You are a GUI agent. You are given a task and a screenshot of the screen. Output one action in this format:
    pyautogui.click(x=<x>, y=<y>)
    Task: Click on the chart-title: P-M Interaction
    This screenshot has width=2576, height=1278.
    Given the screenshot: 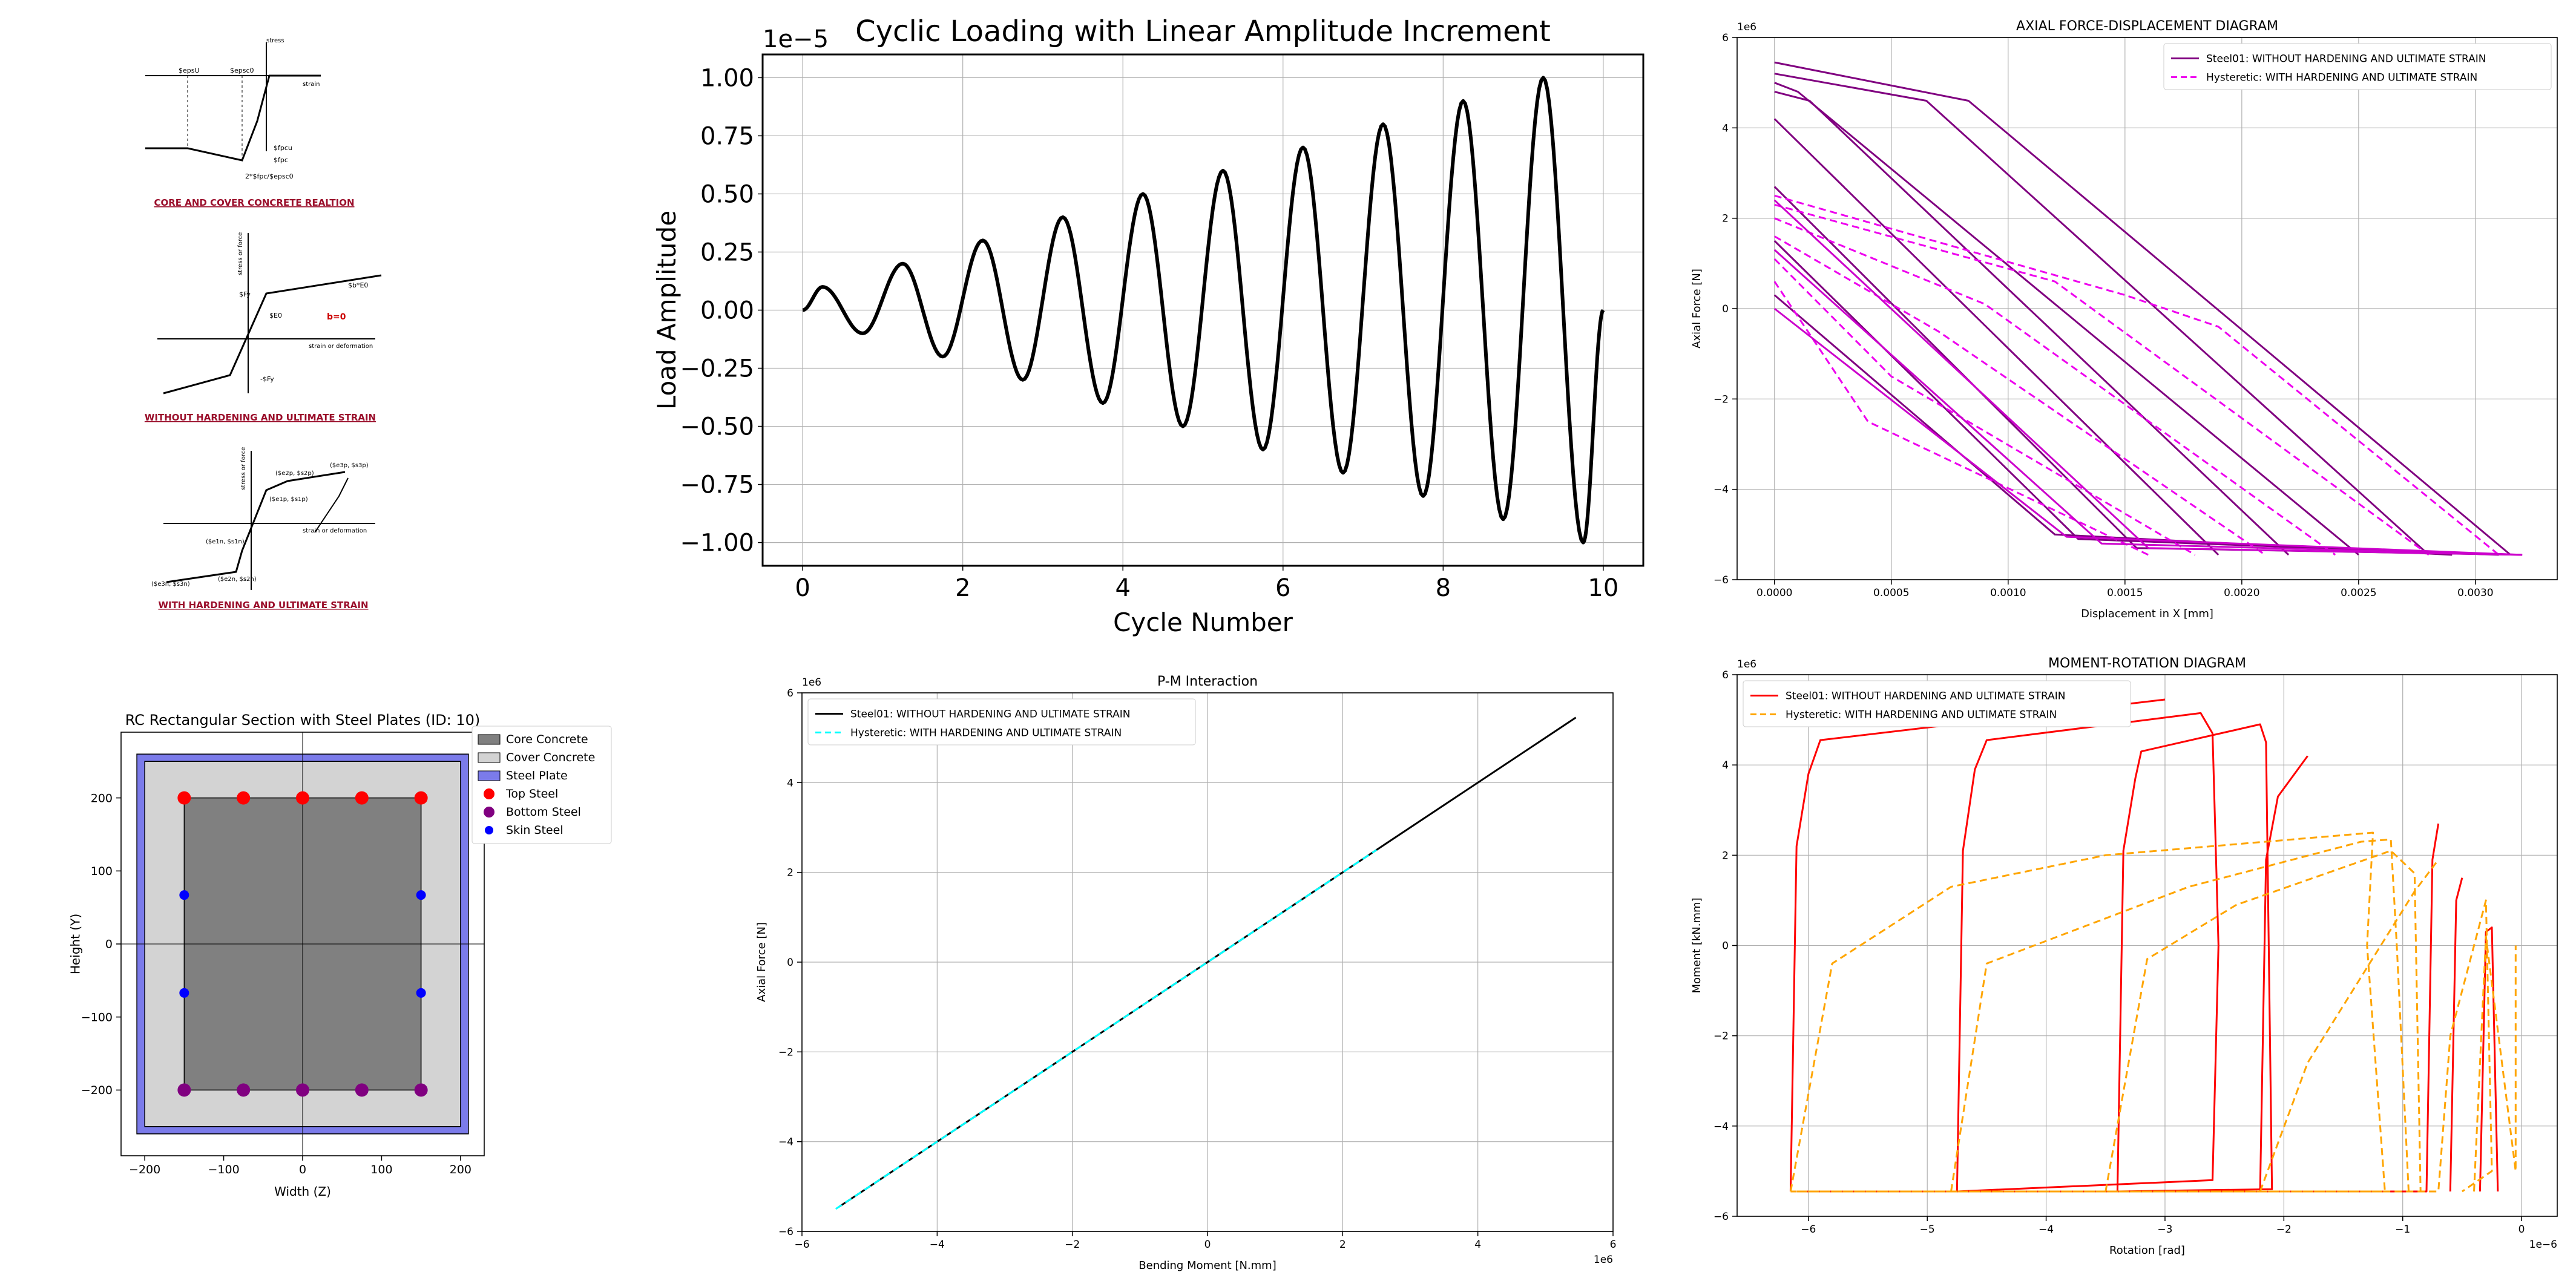 What is the action you would take?
    pyautogui.click(x=1207, y=681)
    